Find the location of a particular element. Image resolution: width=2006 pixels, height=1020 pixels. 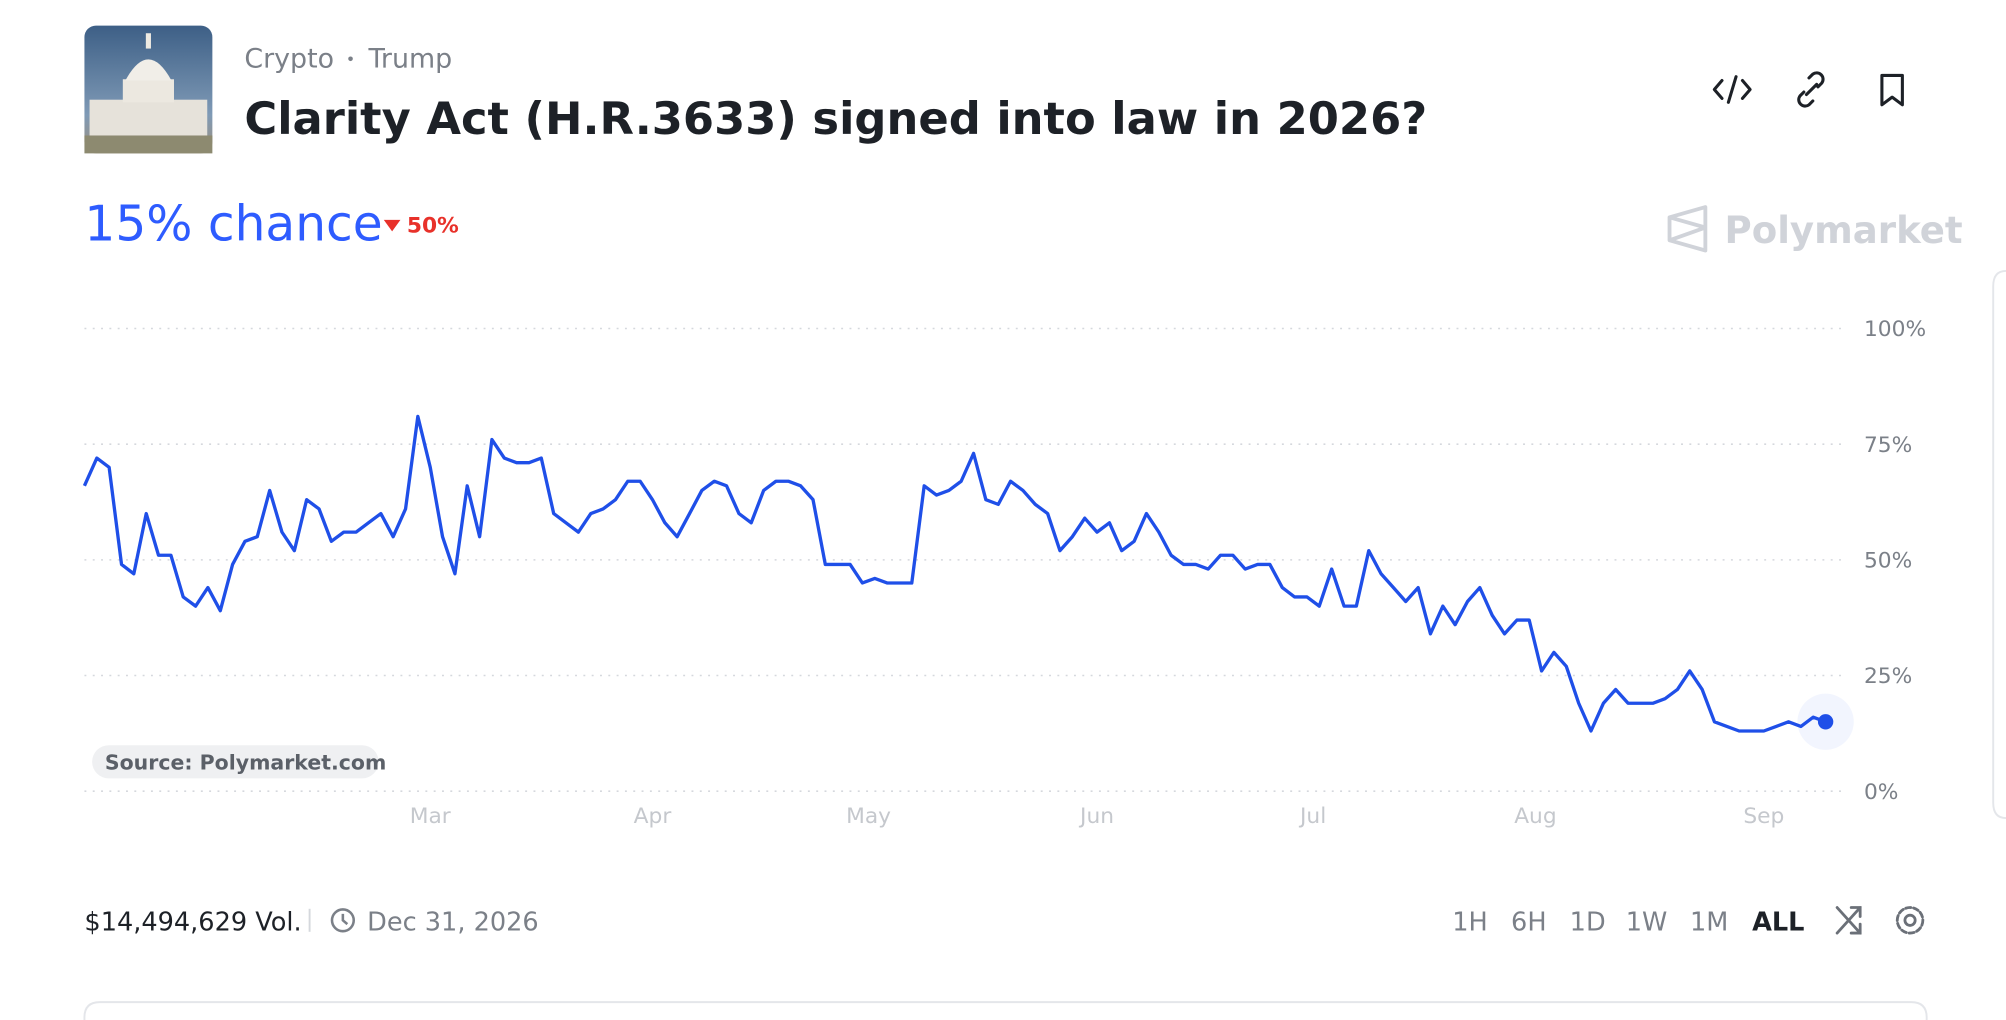

volume: $14,494,629 Vol. is located at coordinates (192, 923).